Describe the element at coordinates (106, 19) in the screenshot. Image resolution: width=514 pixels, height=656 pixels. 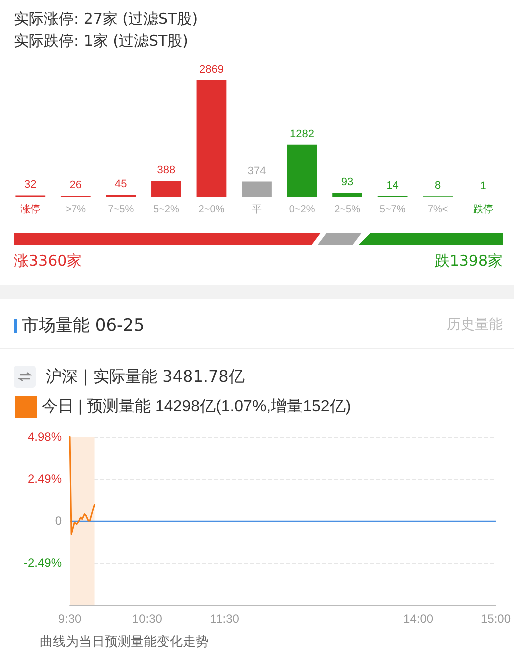
I see `text: 实际涨停: 27家 (过滤ST股)` at that location.